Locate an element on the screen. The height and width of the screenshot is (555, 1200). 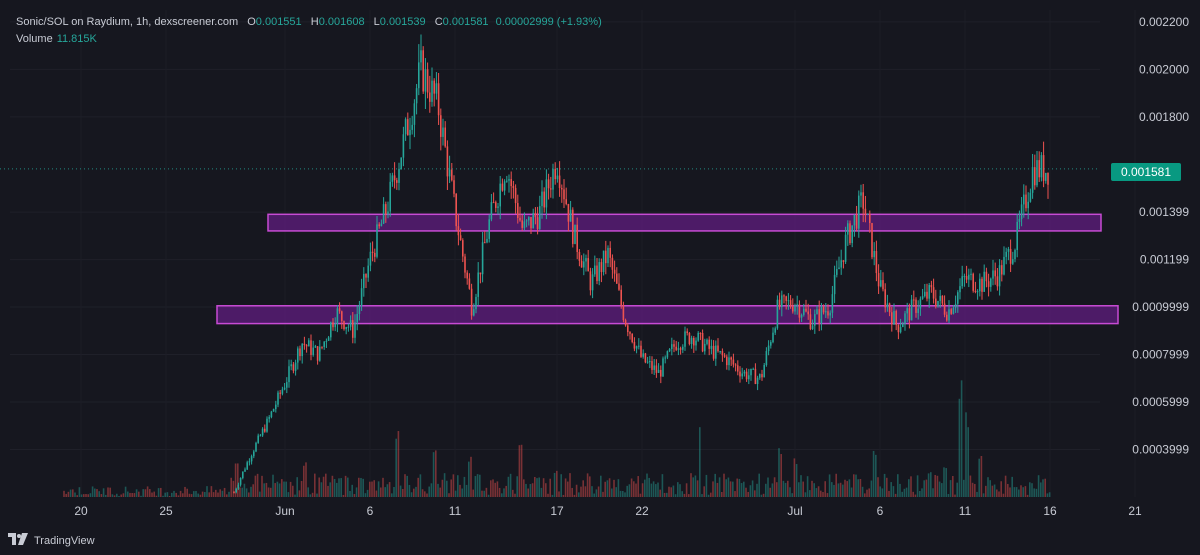
x-axis: 20 25 Jun 6 11 17 22 Jul 6 11 16 21 is located at coordinates (608, 511).